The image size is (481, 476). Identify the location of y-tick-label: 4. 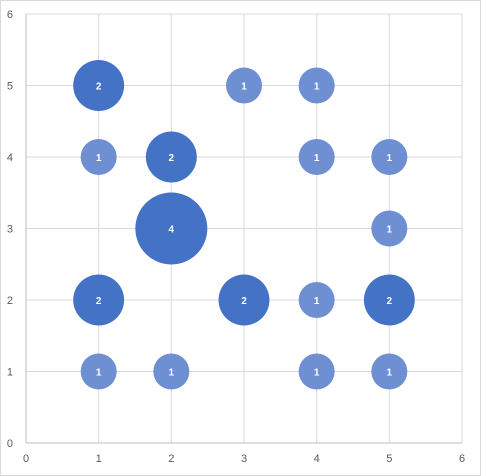
(10, 158).